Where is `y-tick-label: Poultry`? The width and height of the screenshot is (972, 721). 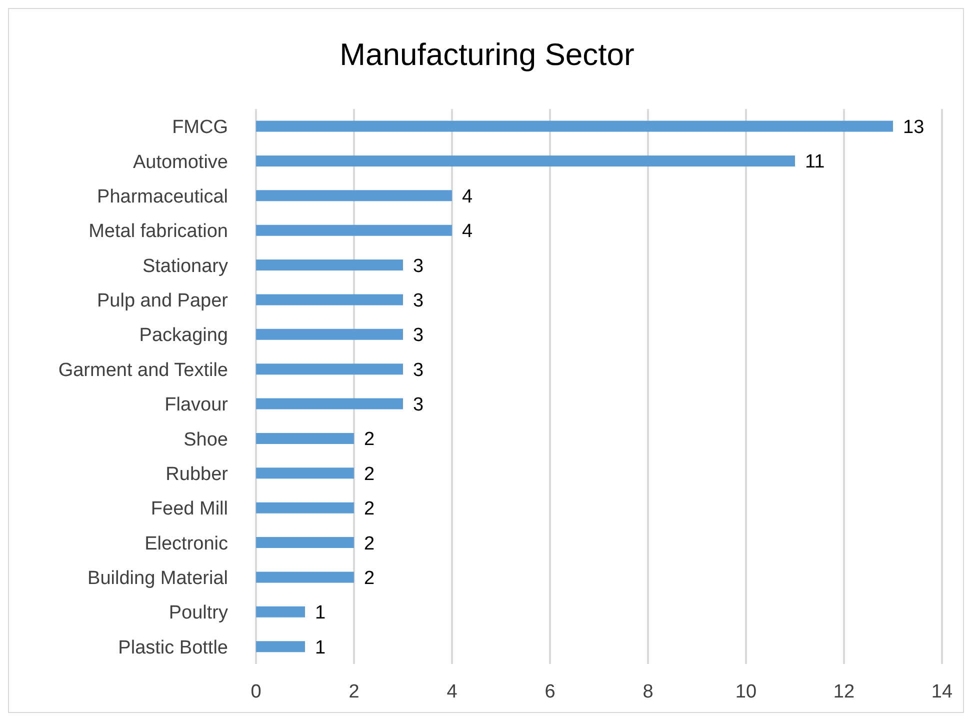
y-tick-label: Poultry is located at coordinates (198, 613).